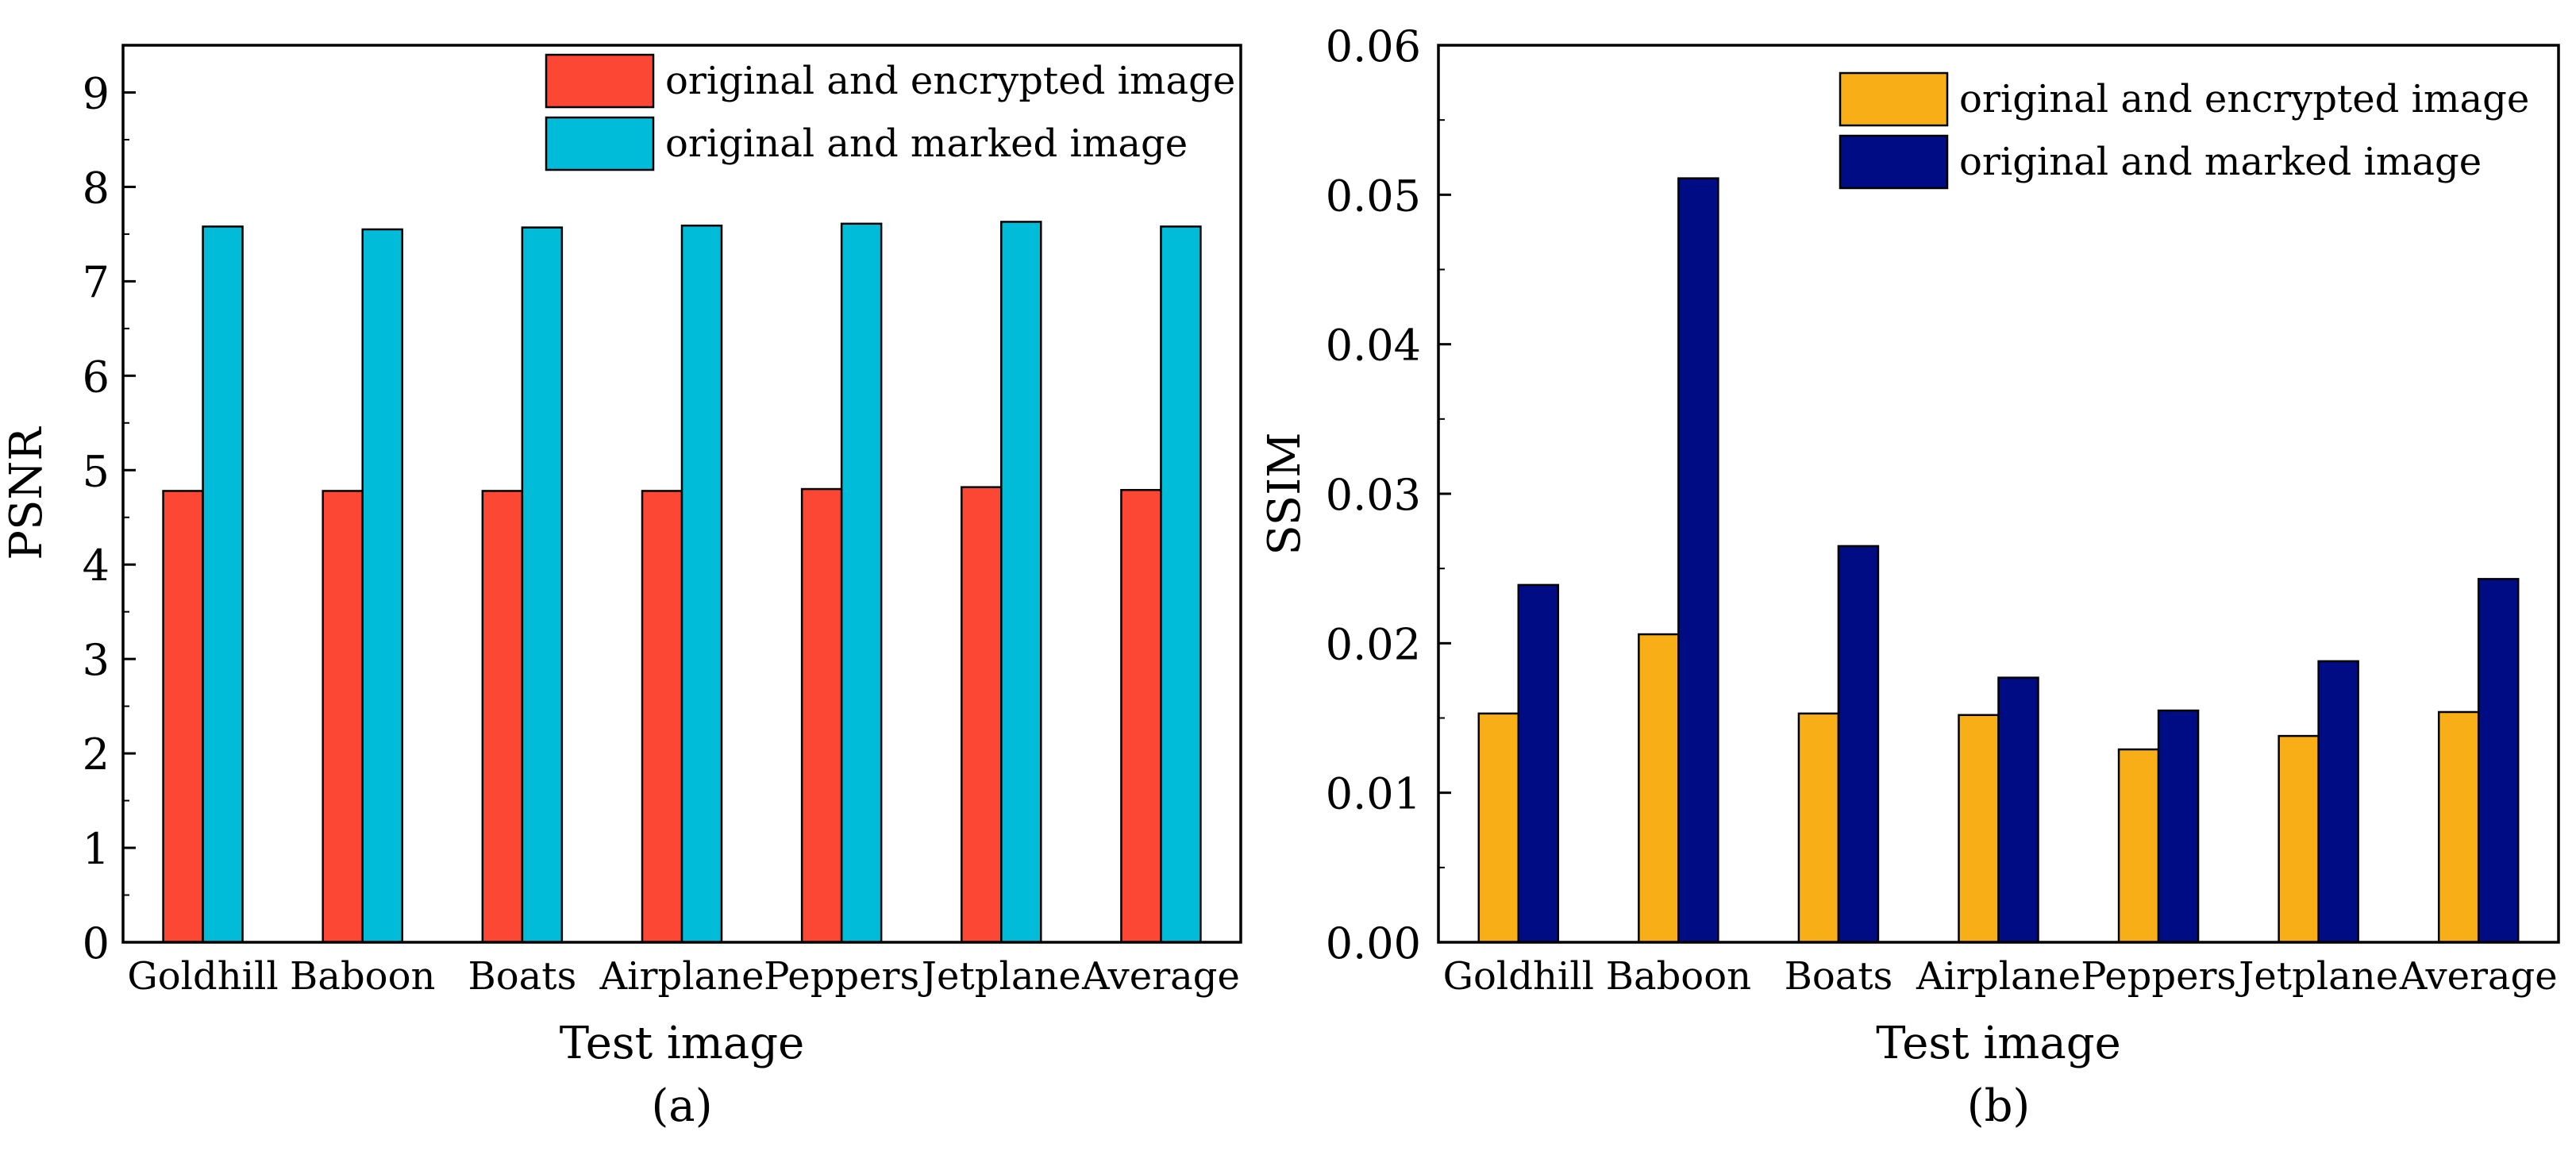 This screenshot has height=1155, width=2576. I want to click on panel-caption: (b), so click(1999, 1106).